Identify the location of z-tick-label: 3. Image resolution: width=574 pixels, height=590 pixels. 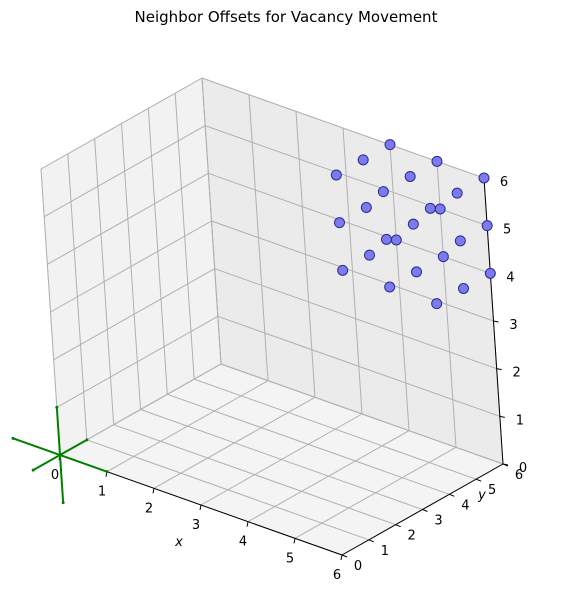
(513, 325).